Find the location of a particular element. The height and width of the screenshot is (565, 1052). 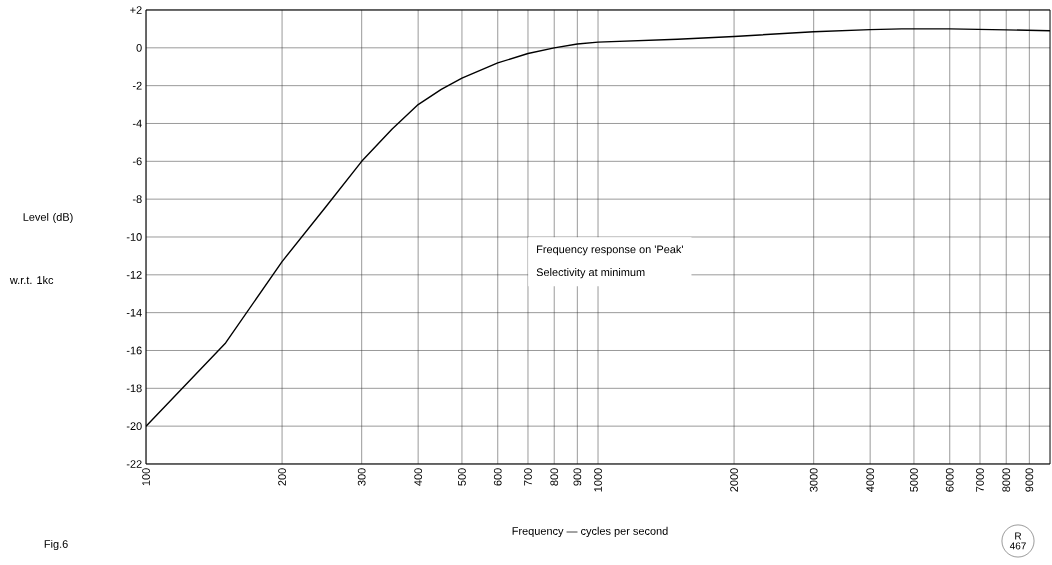

y-tick-label: -8 is located at coordinates (137, 199).